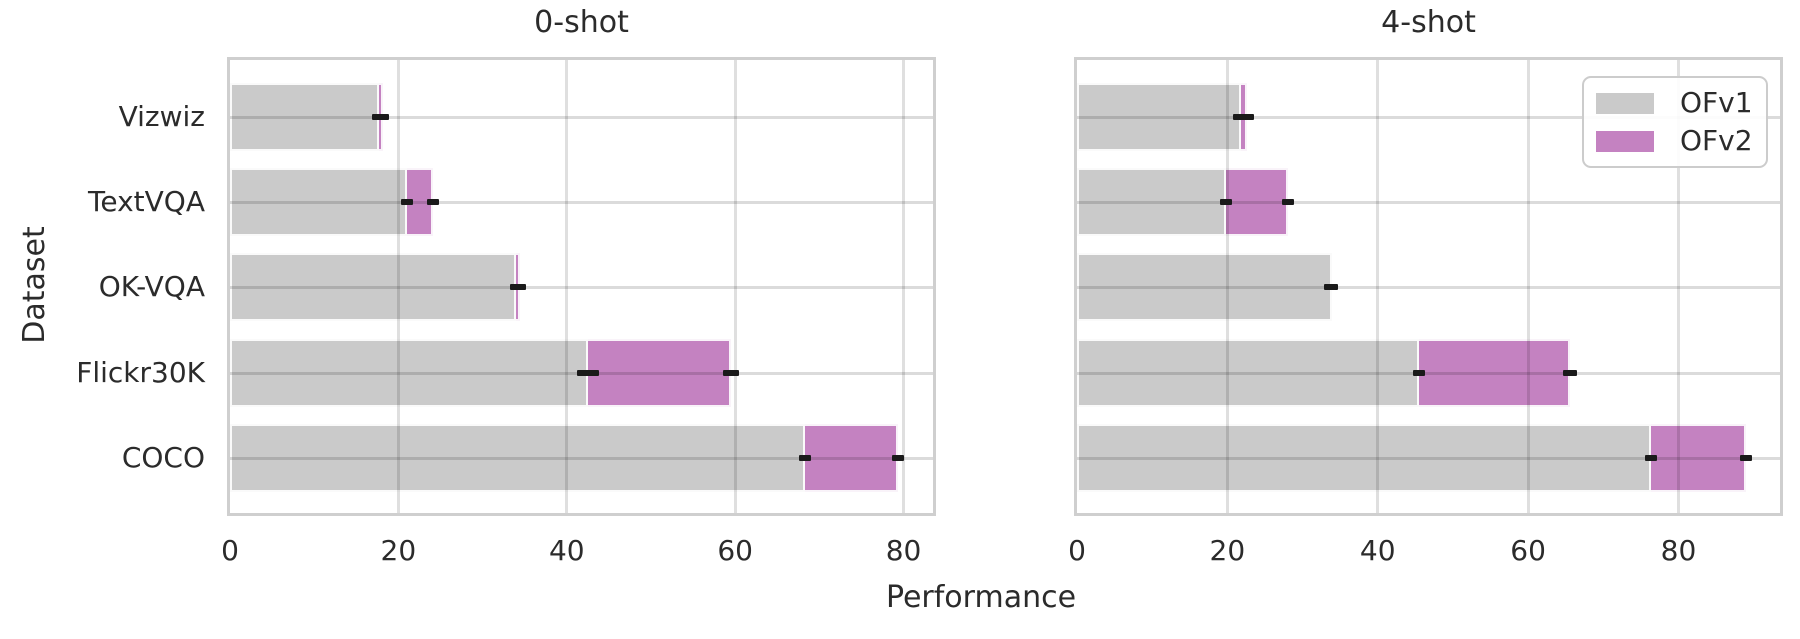 The image size is (1800, 639). Describe the element at coordinates (161, 116) in the screenshot. I see `category-label-vizwiz: Vizwiz` at that location.